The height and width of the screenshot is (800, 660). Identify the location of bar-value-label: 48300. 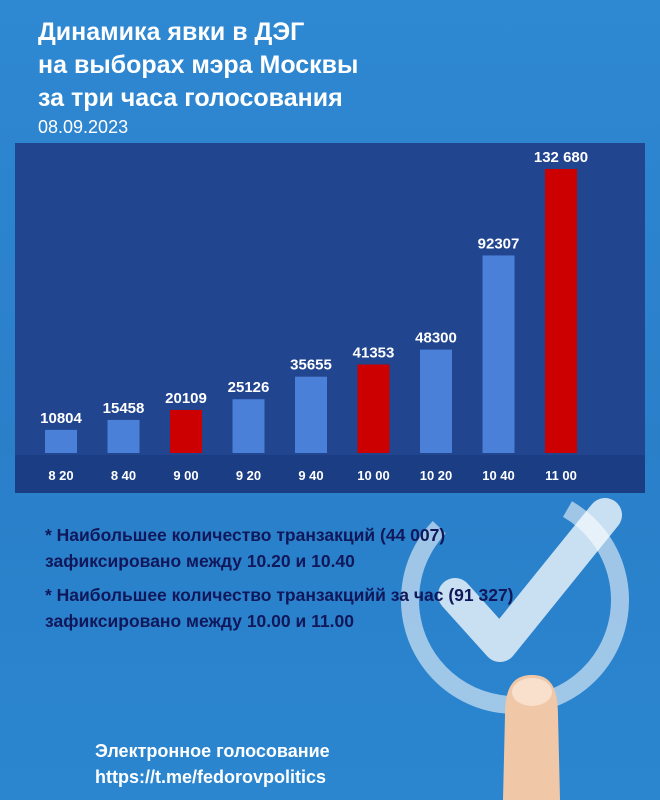
(436, 338).